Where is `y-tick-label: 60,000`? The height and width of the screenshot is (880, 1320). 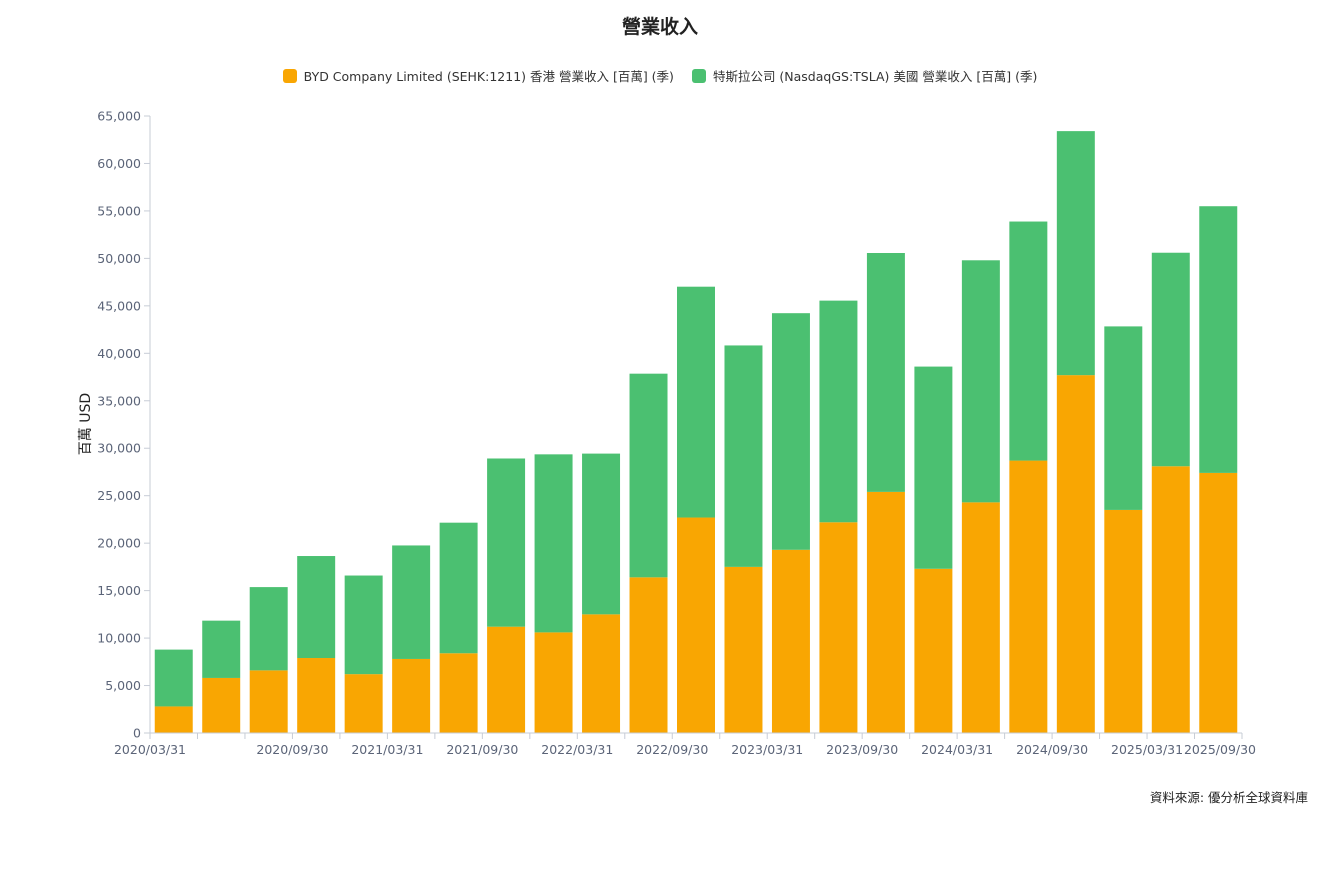 y-tick-label: 60,000 is located at coordinates (119, 163).